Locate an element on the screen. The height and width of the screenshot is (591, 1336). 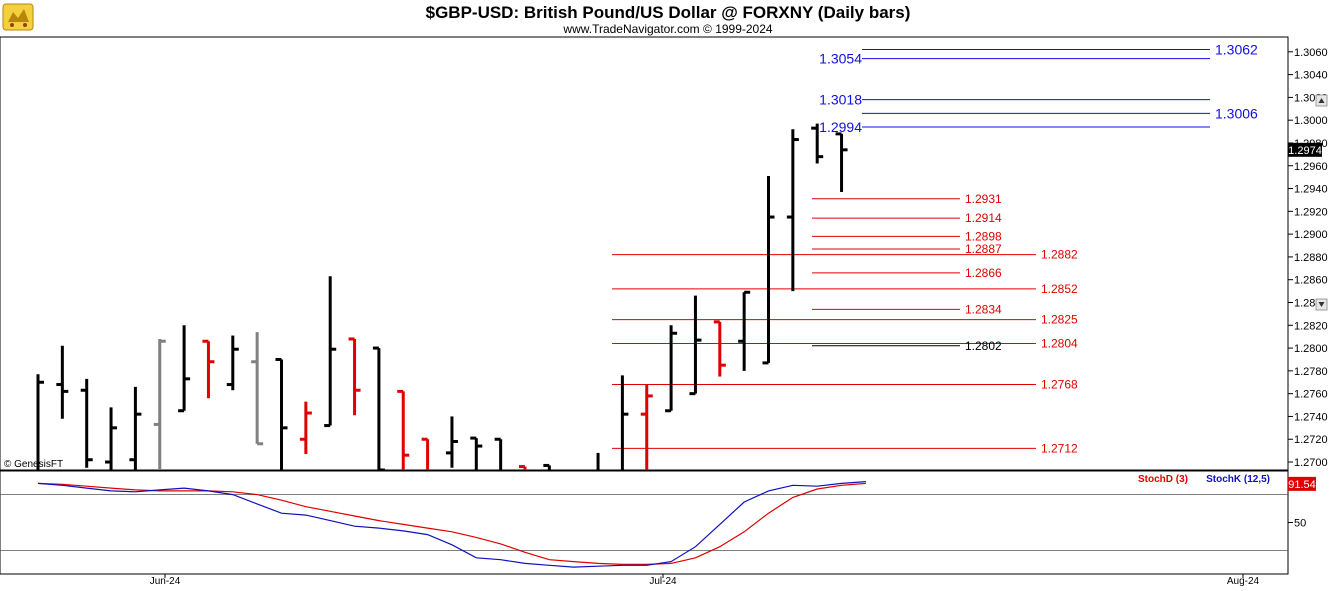
scroll-up-button is located at coordinates (1321, 100).